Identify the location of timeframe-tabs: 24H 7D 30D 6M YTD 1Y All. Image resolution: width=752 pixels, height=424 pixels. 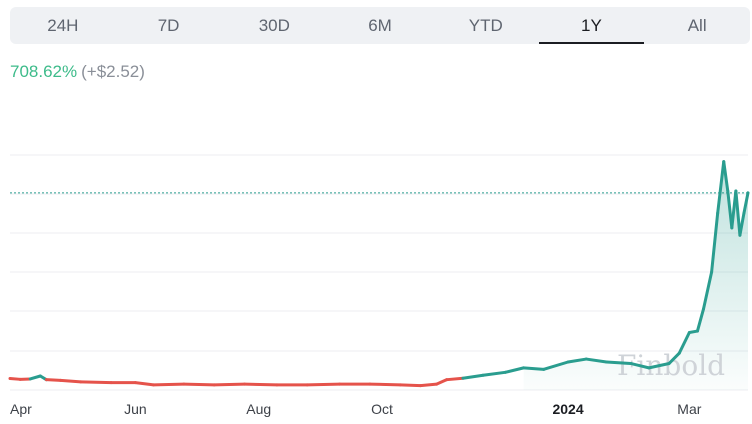
(380, 25).